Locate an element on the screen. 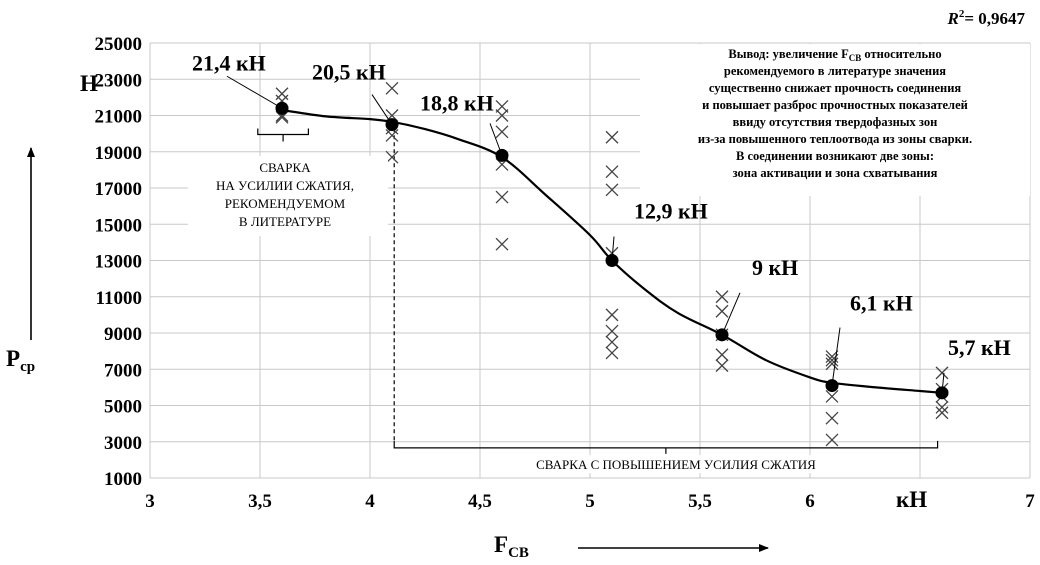 The width and height of the screenshot is (1040, 565). x-tick-label: 4 is located at coordinates (370, 501).